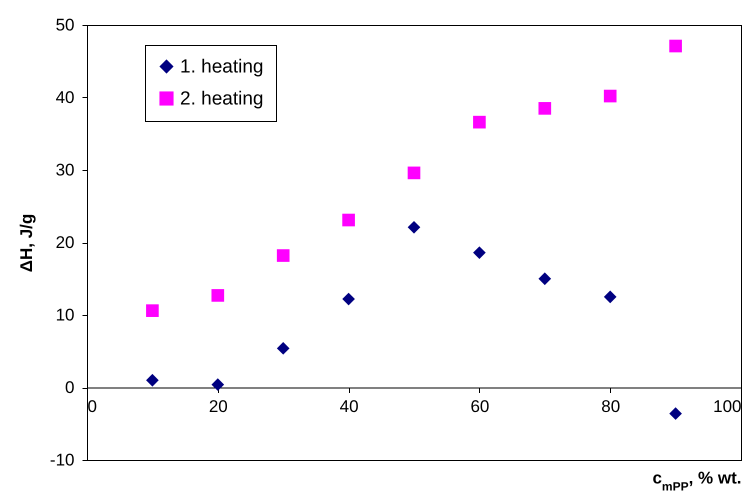 The image size is (751, 494). What do you see at coordinates (65, 25) in the screenshot?
I see `y-tick-label: 50` at bounding box center [65, 25].